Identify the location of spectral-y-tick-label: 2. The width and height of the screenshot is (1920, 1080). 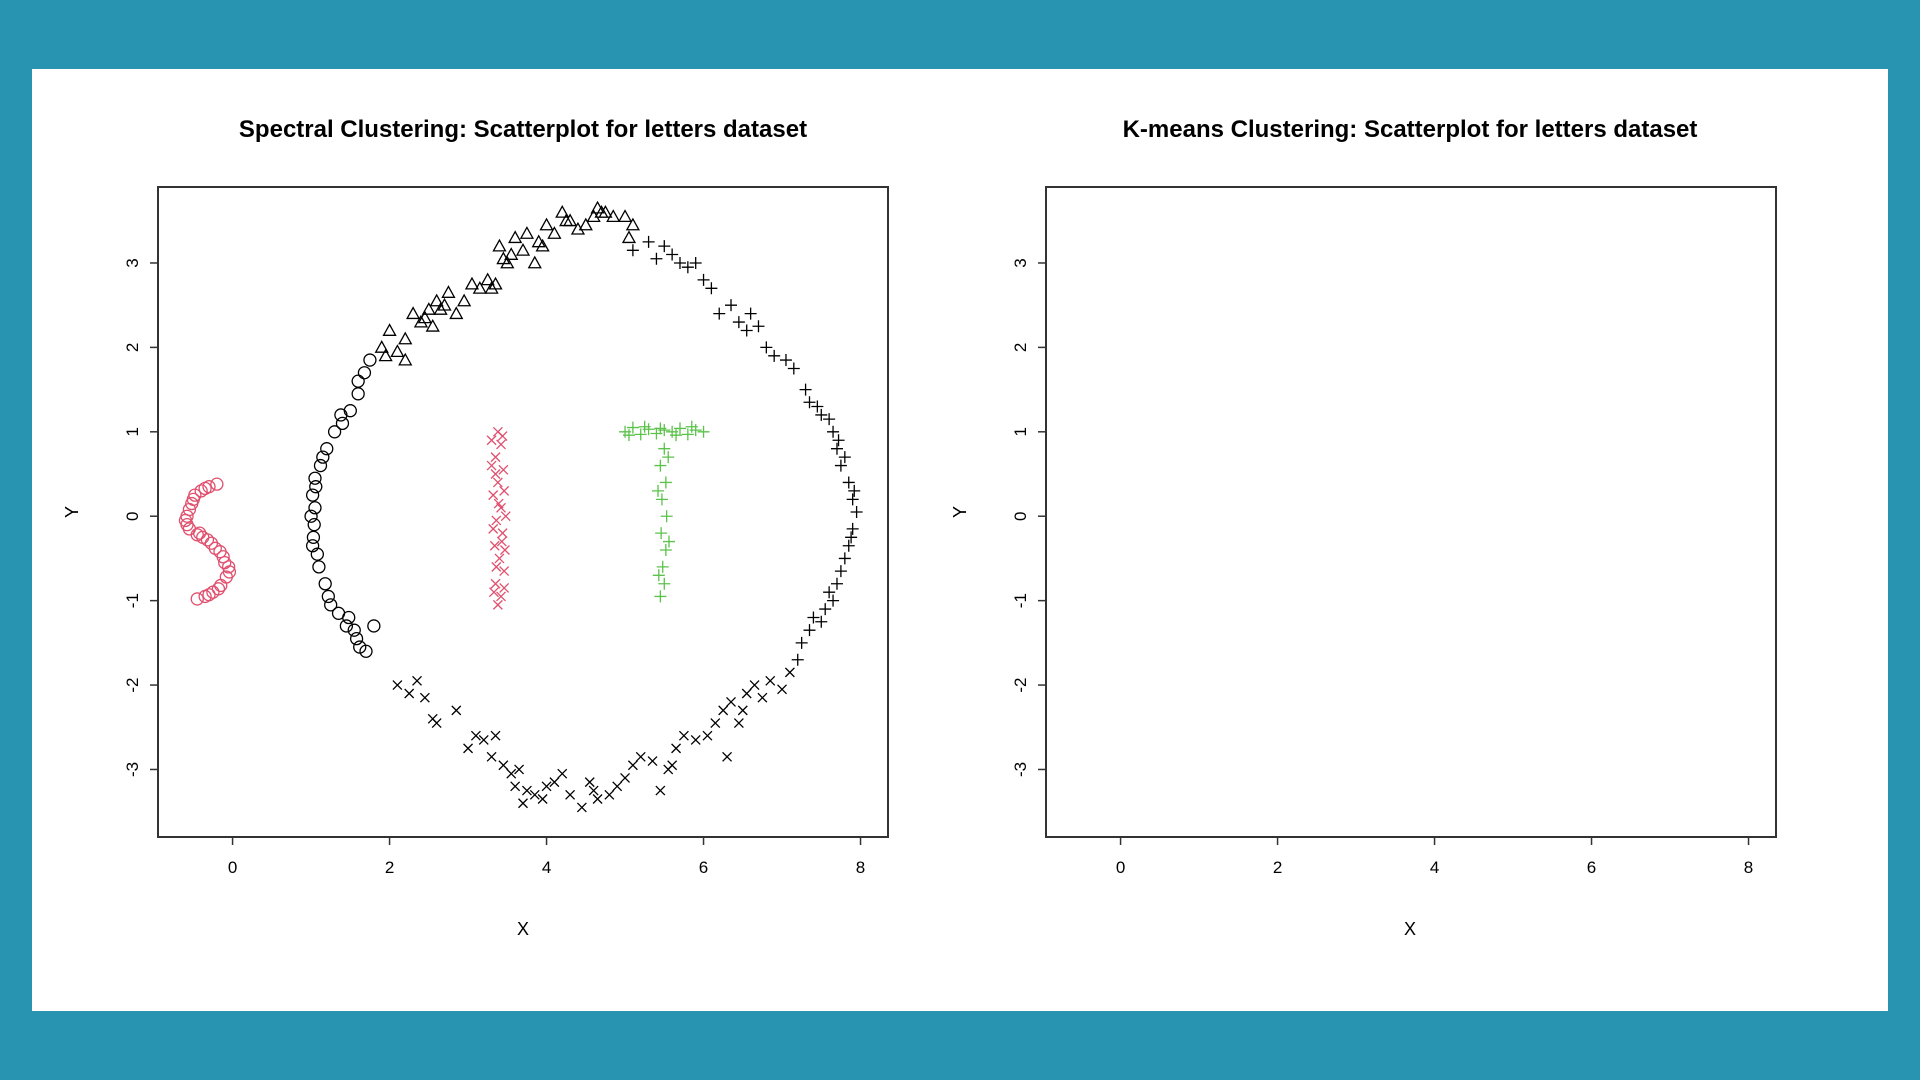
(132, 347).